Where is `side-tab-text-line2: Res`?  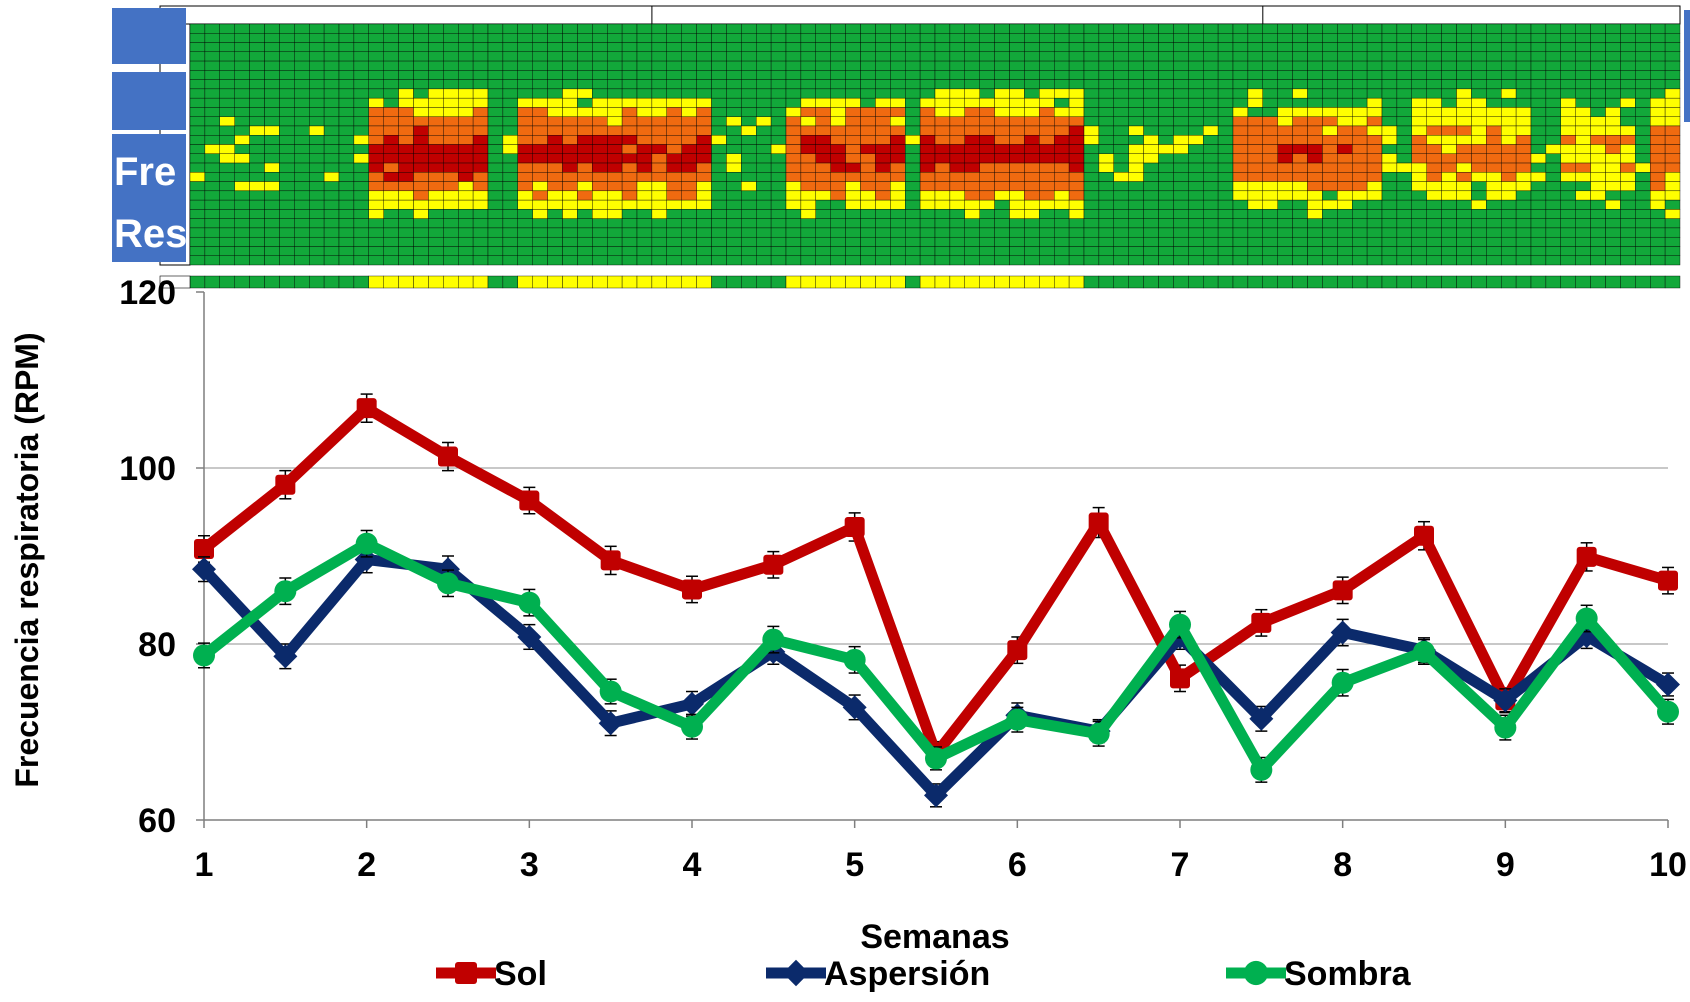 side-tab-text-line2: Res is located at coordinates (150, 234).